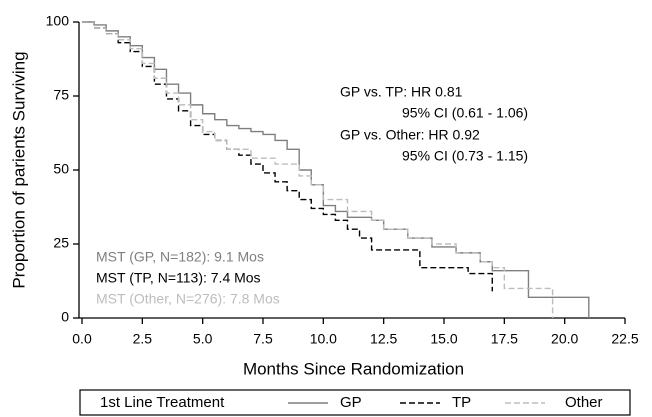 The width and height of the screenshot is (652, 417). I want to click on x-tick-label: 10.0, so click(323, 339).